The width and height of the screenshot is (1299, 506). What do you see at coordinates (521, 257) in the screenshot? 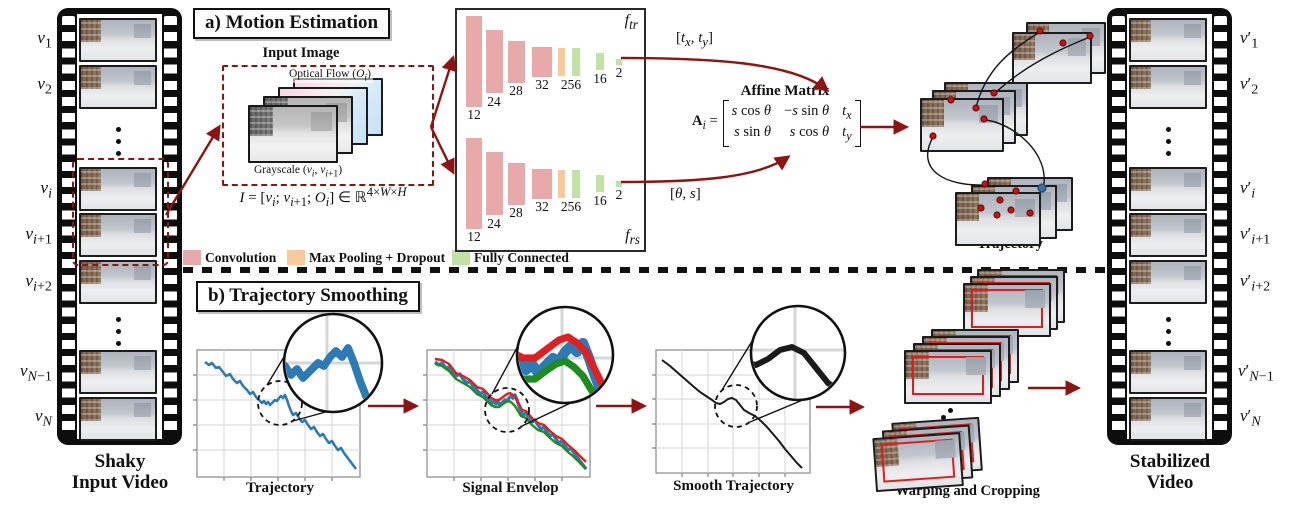
I see `legend-label-fc: Fully Connected` at bounding box center [521, 257].